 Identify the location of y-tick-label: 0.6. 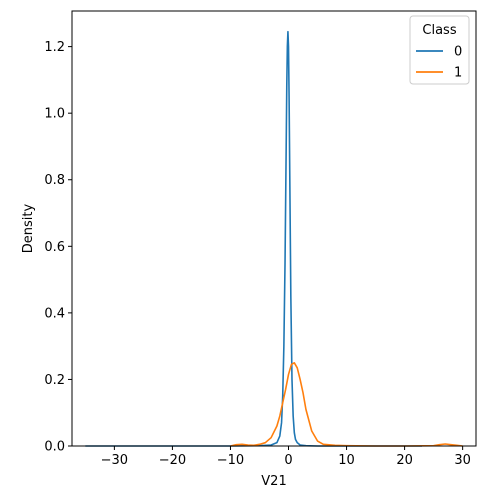
(54, 247).